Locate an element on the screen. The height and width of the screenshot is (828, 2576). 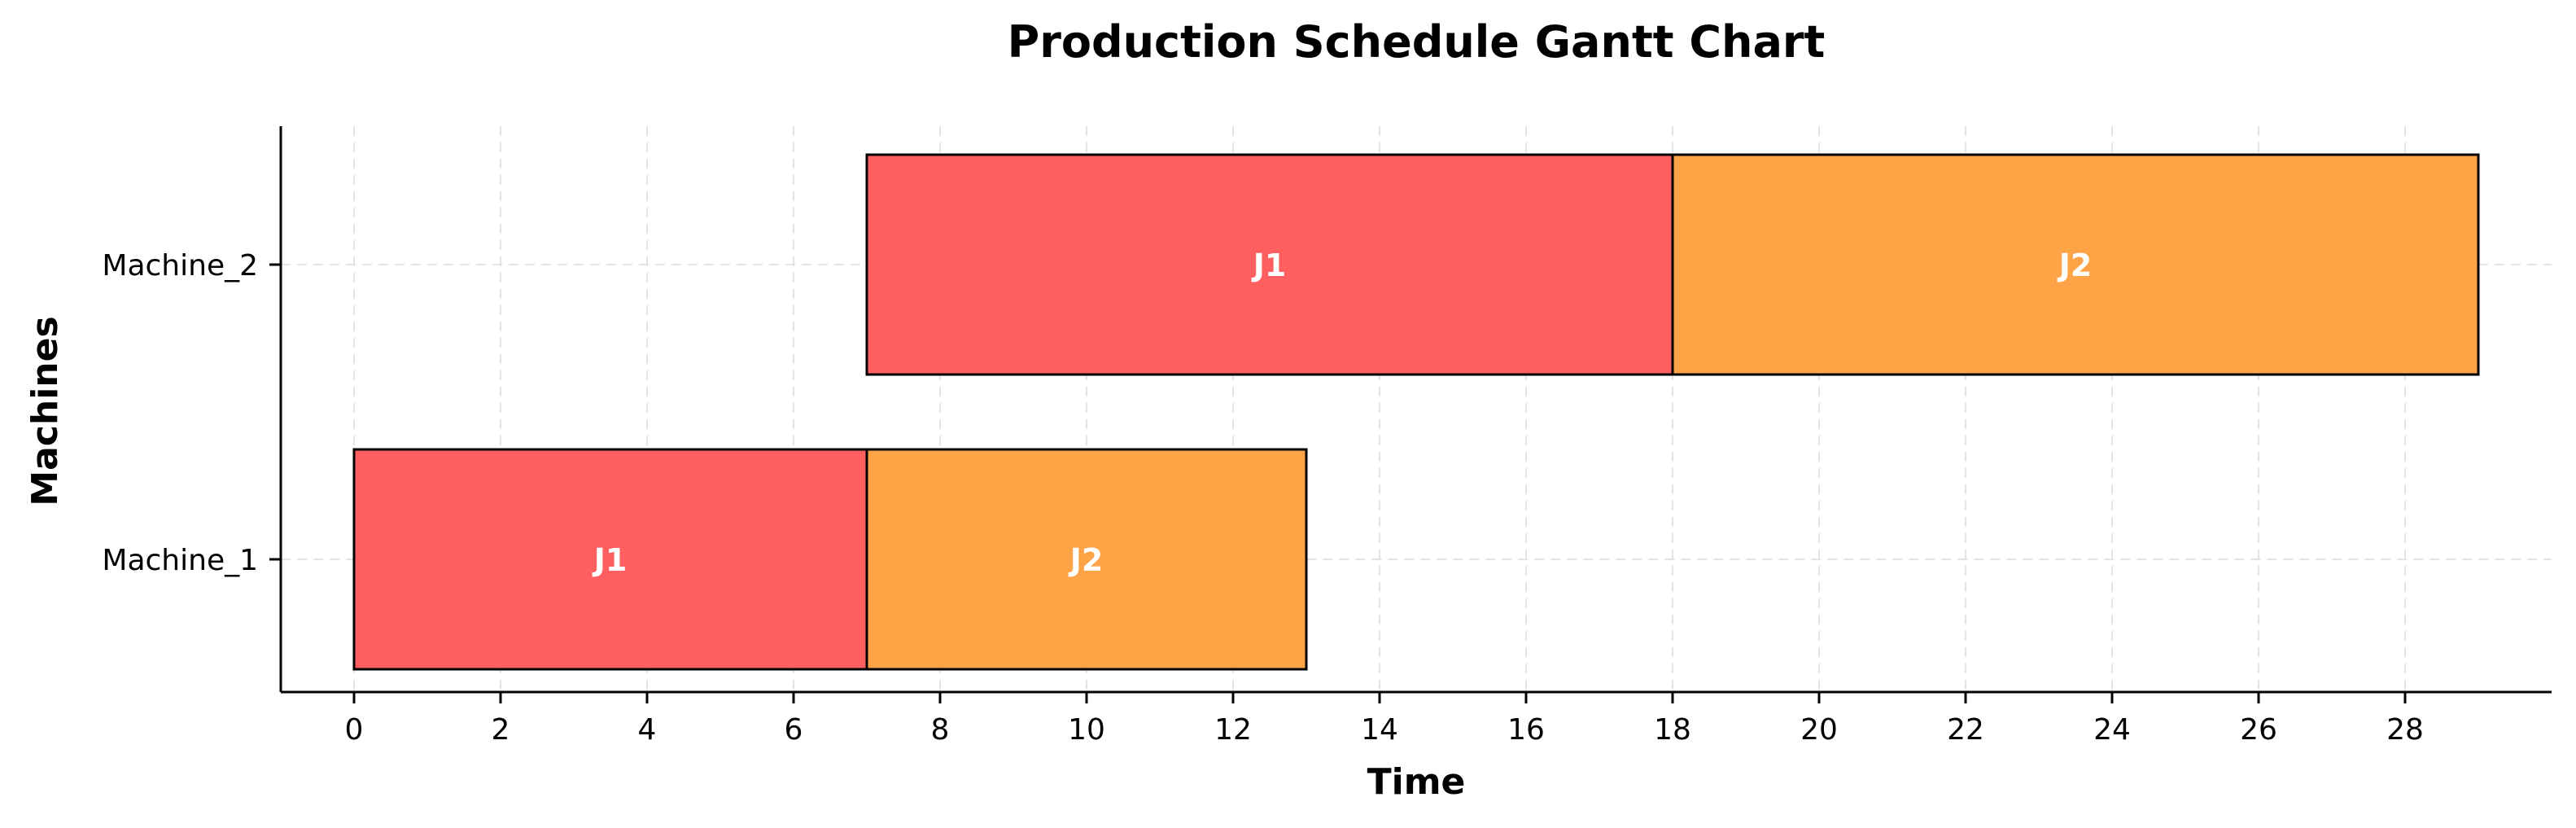
bar-machine_2-j1 is located at coordinates (1269, 264).